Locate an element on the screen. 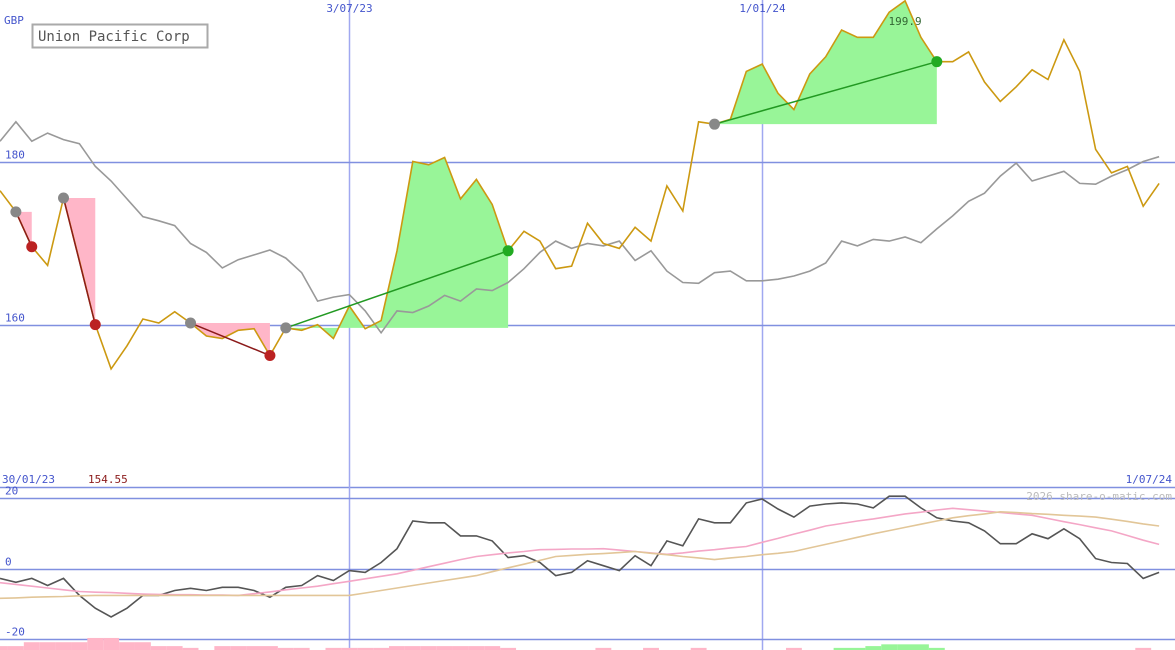 The width and height of the screenshot is (1175, 650). legend-box is located at coordinates (120, 36).